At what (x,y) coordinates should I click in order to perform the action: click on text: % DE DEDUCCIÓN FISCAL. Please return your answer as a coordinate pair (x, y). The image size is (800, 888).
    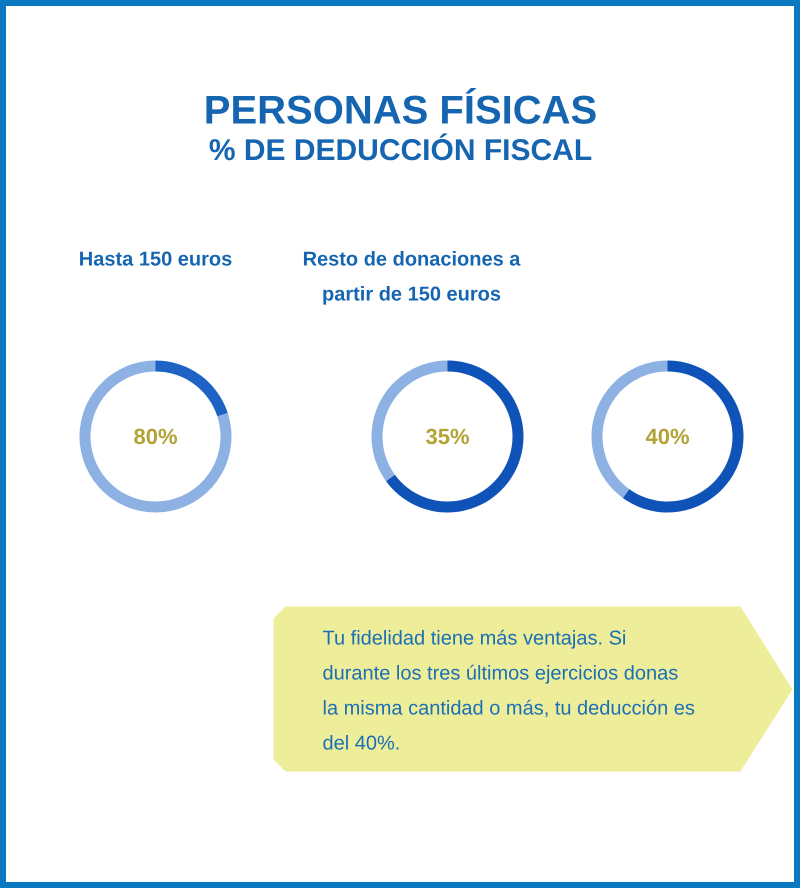
    Looking at the image, I should click on (400, 150).